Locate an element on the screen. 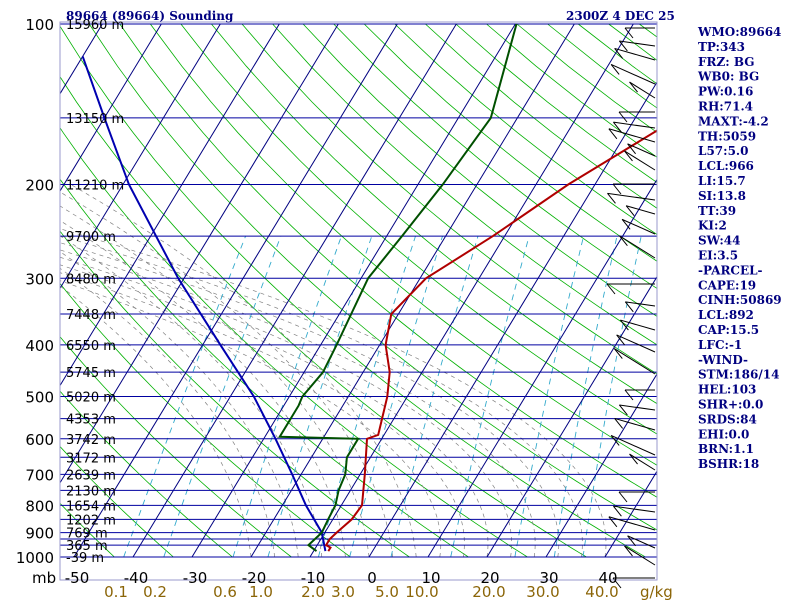  temperature-tick-label: 10 is located at coordinates (430, 578).